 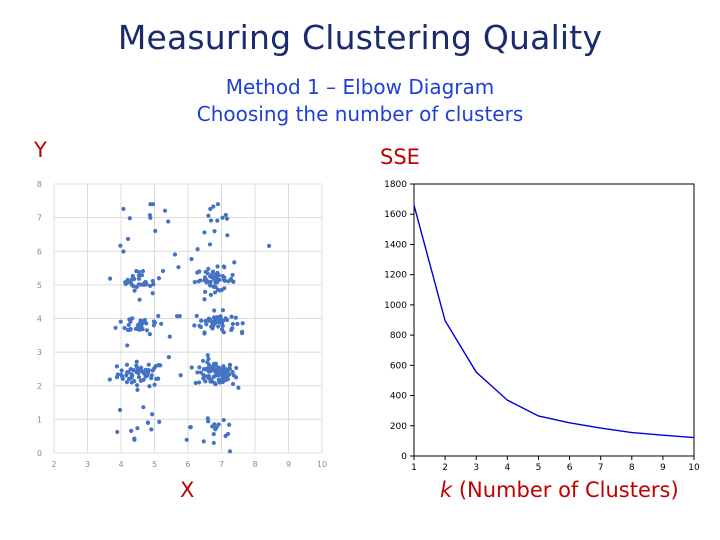 What do you see at coordinates (395, 215) in the screenshot?
I see `elbow-y-tick-label: 1600` at bounding box center [395, 215].